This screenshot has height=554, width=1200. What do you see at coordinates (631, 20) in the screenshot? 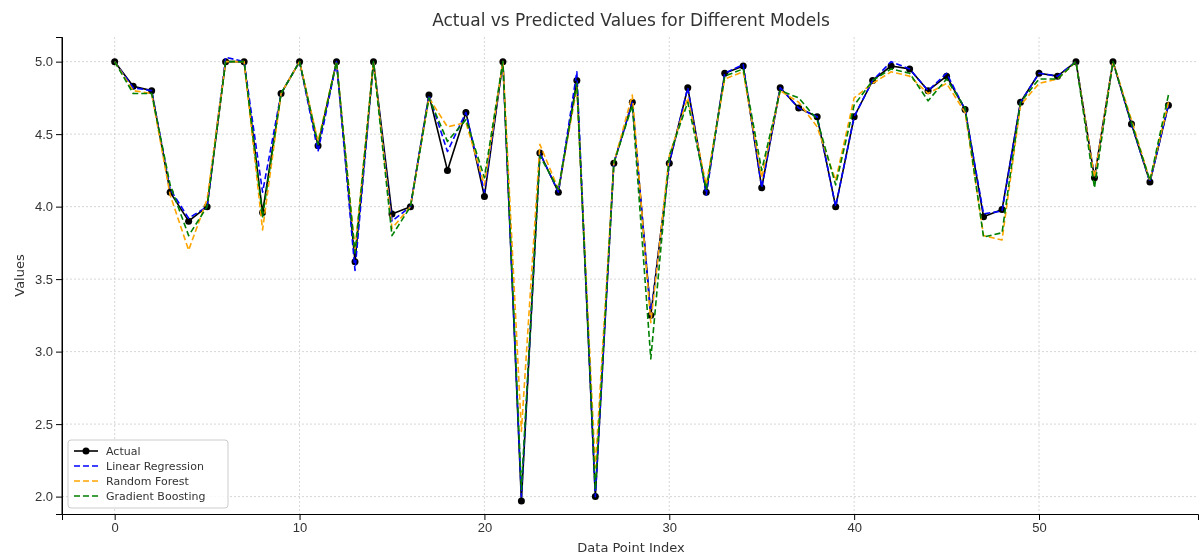
I see `chart-title: Actual vs Predicted Values for Different Models` at bounding box center [631, 20].